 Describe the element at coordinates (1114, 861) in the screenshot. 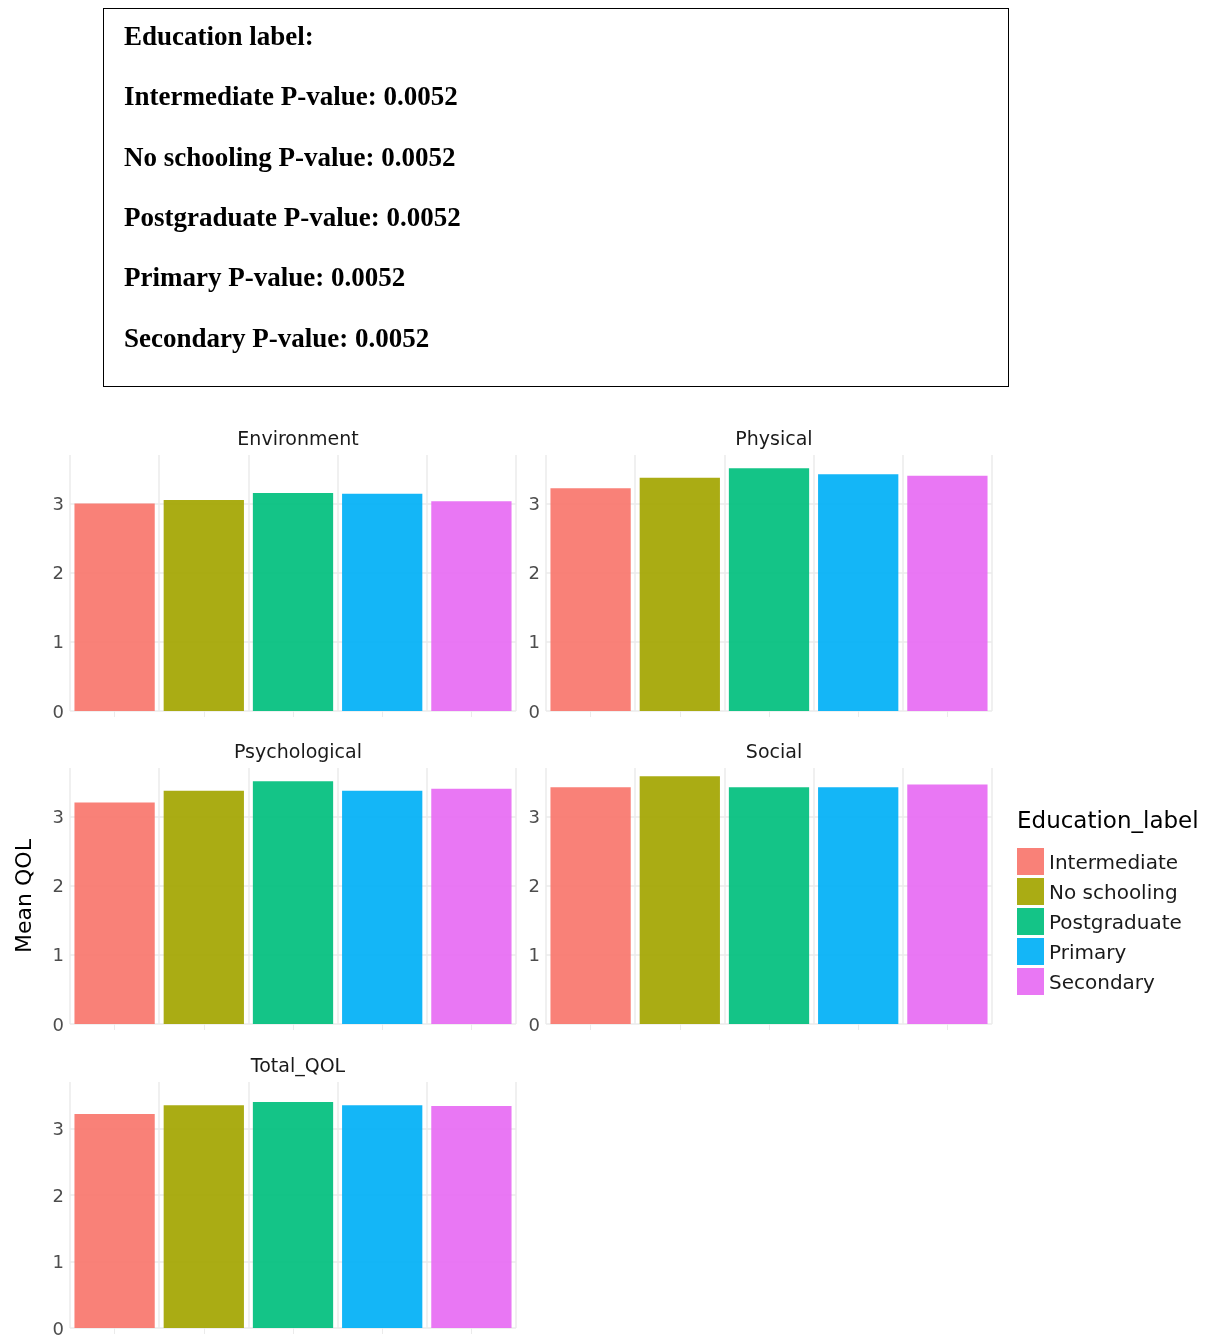

I see `legend-label: Intermediate` at that location.